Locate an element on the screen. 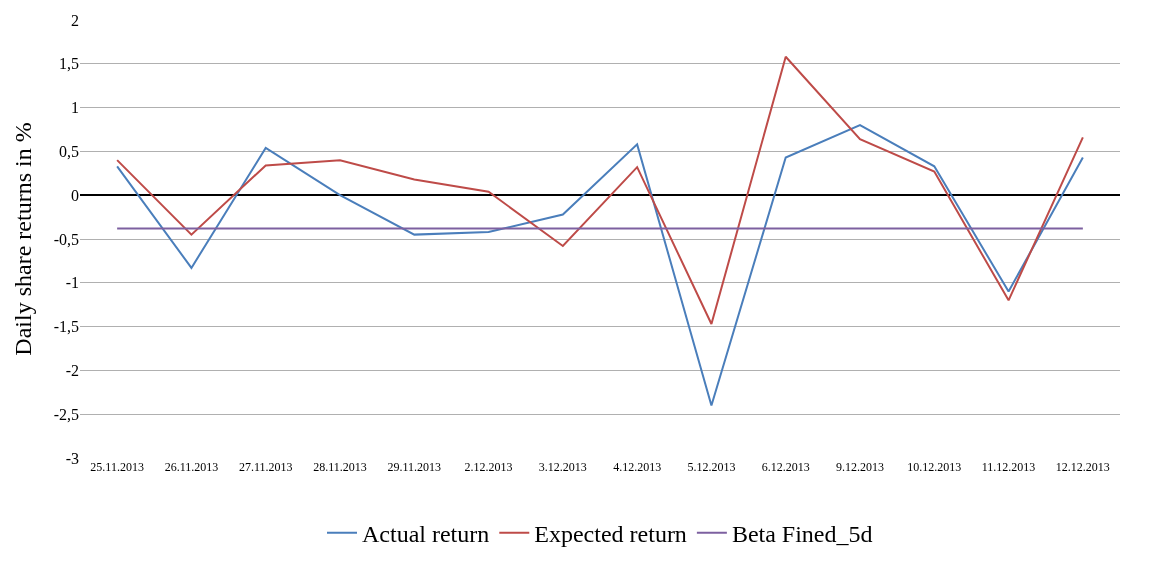 This screenshot has width=1150, height=567. x-tick-label: 11.12.2013 is located at coordinates (1008, 467).